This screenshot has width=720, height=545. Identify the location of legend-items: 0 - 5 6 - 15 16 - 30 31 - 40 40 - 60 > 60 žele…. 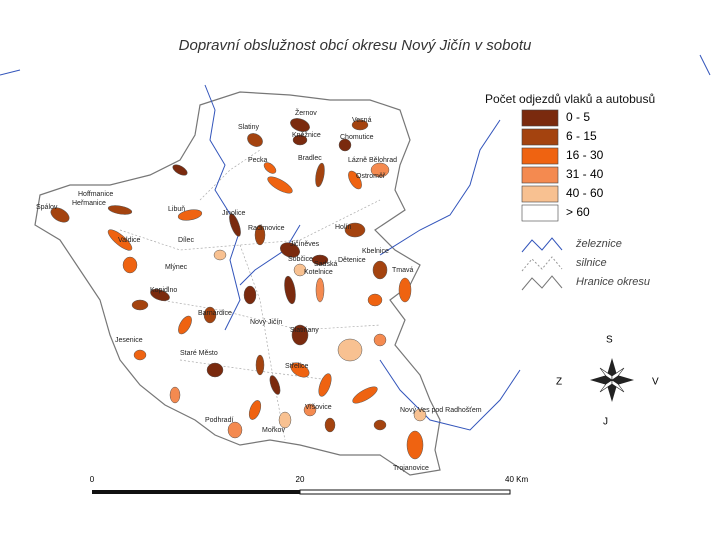
(585, 200).